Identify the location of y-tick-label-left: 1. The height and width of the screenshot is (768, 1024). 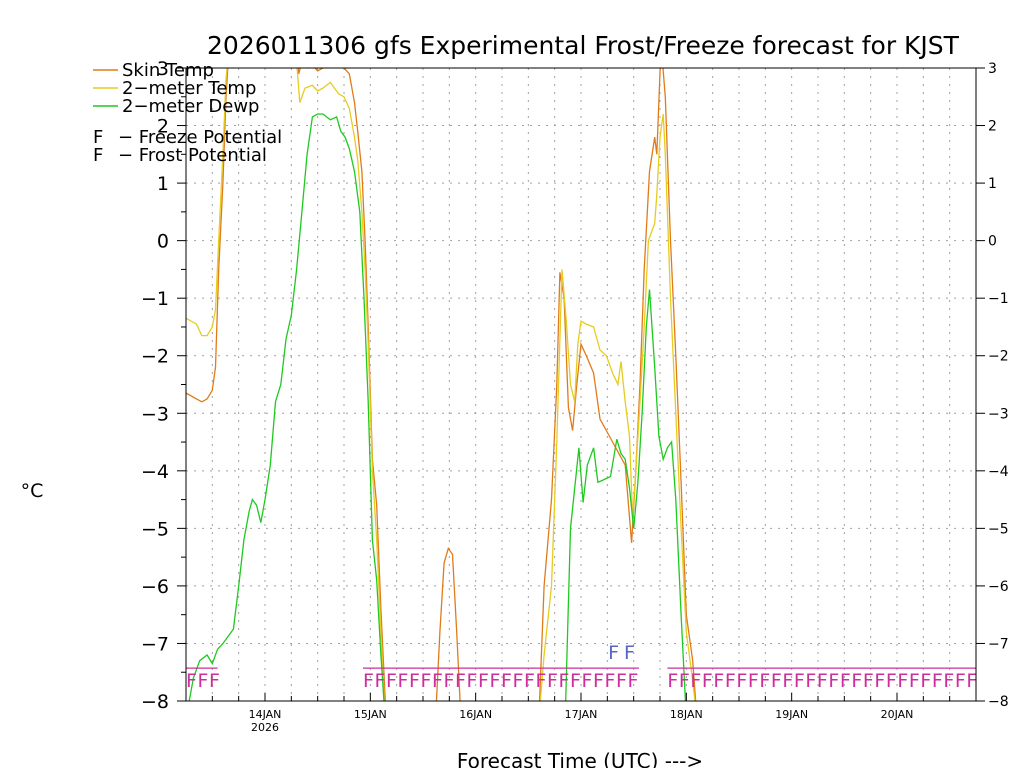
(163, 184).